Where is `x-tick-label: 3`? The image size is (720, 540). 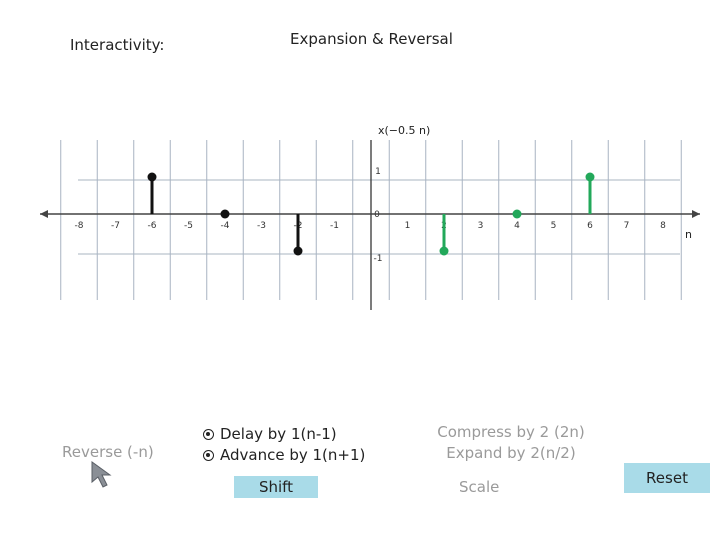
x-tick-label: 3 is located at coordinates (481, 226).